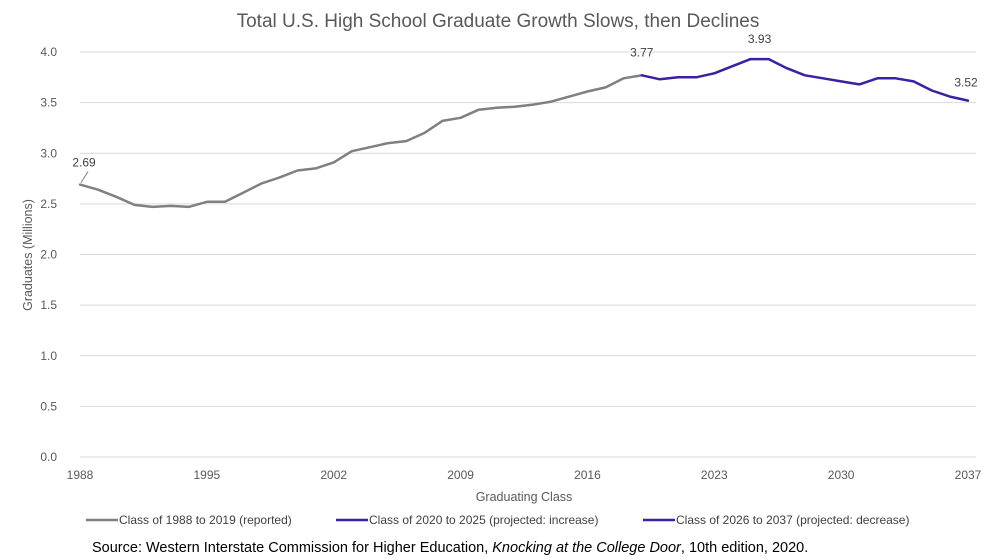 The image size is (997, 559). Describe the element at coordinates (586, 548) in the screenshot. I see `source-title: Knocking at the College Door` at that location.